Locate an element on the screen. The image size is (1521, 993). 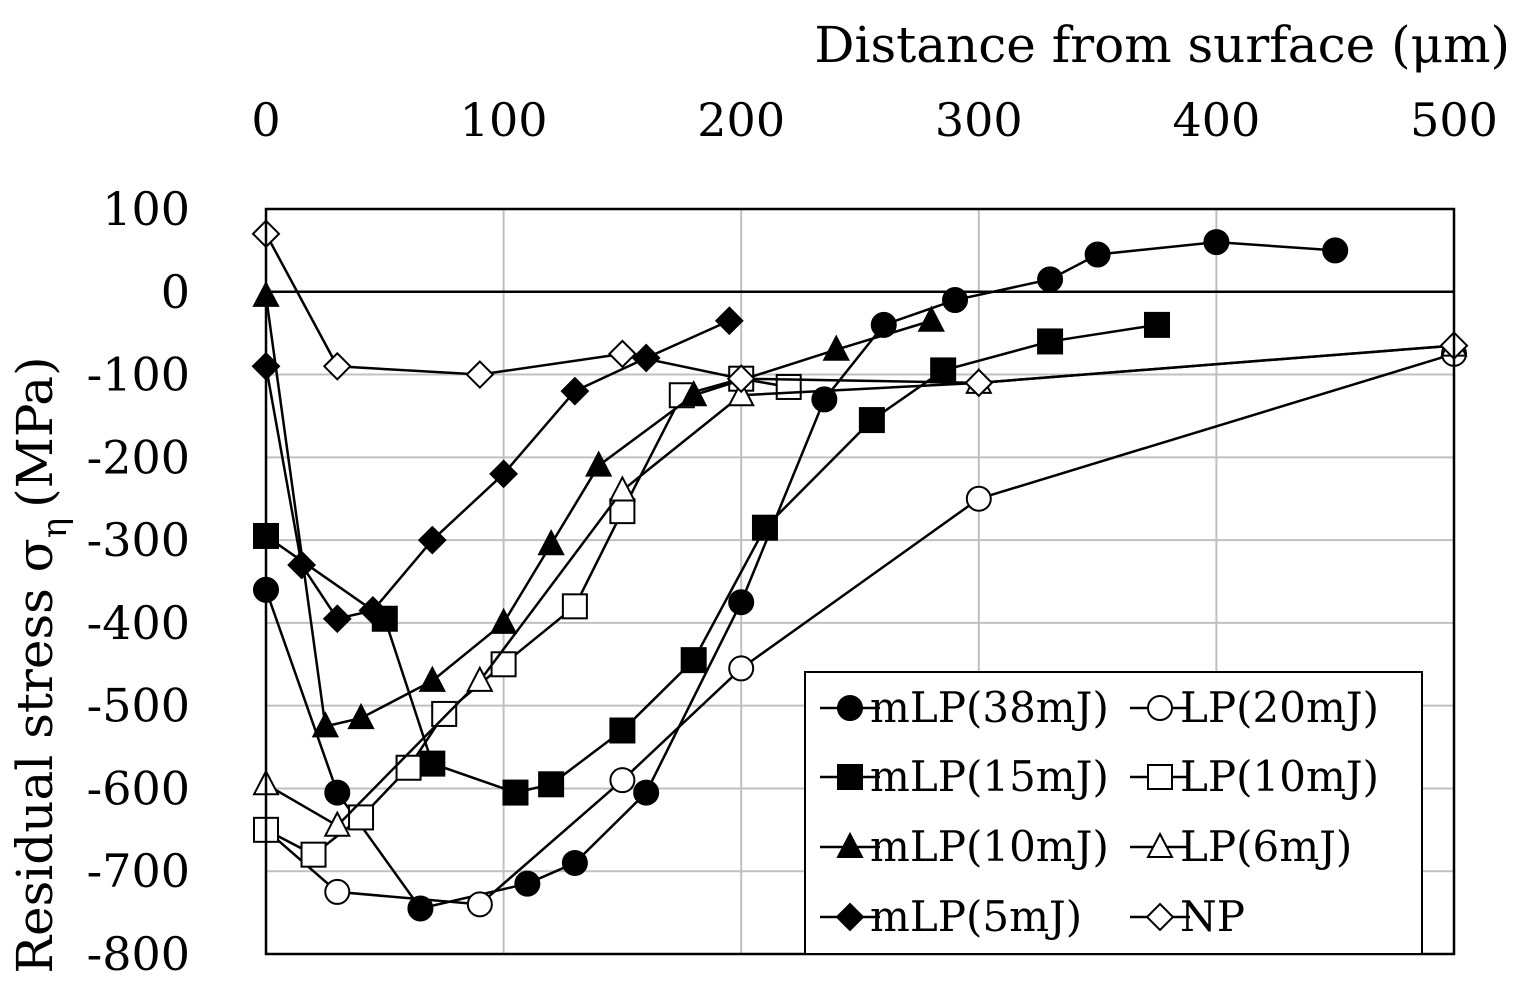
legend-label: LP(10mJ) is located at coordinates (1279, 776).